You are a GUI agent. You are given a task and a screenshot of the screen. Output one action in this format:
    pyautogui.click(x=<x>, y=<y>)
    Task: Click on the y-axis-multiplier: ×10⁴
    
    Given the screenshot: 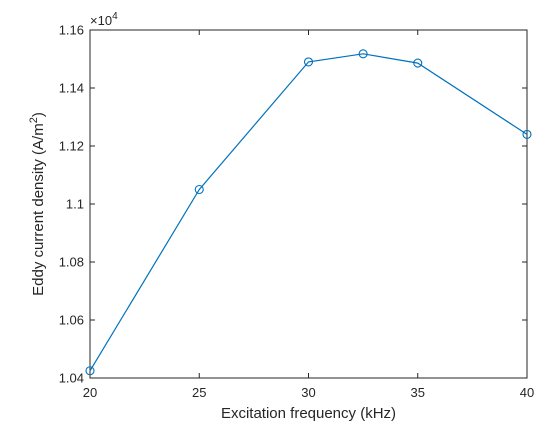 What is the action you would take?
    pyautogui.click(x=104, y=19)
    